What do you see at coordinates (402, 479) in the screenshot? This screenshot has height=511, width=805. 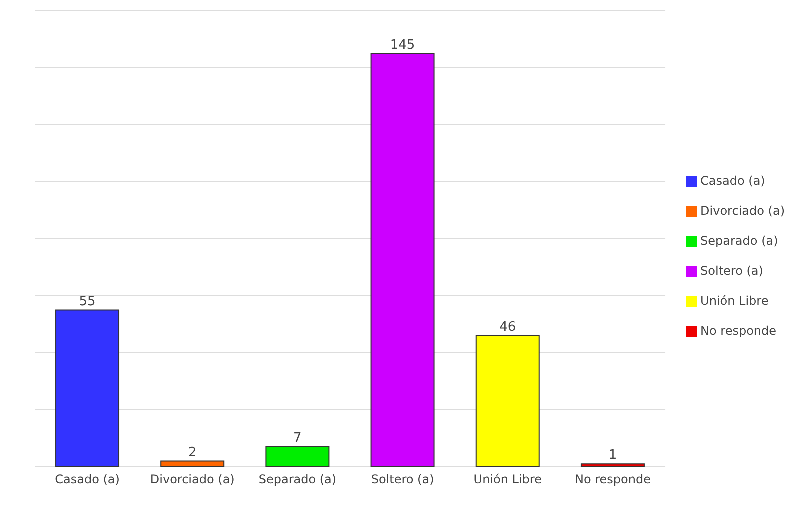 I see `x-tick-label: Soltero (a)` at bounding box center [402, 479].